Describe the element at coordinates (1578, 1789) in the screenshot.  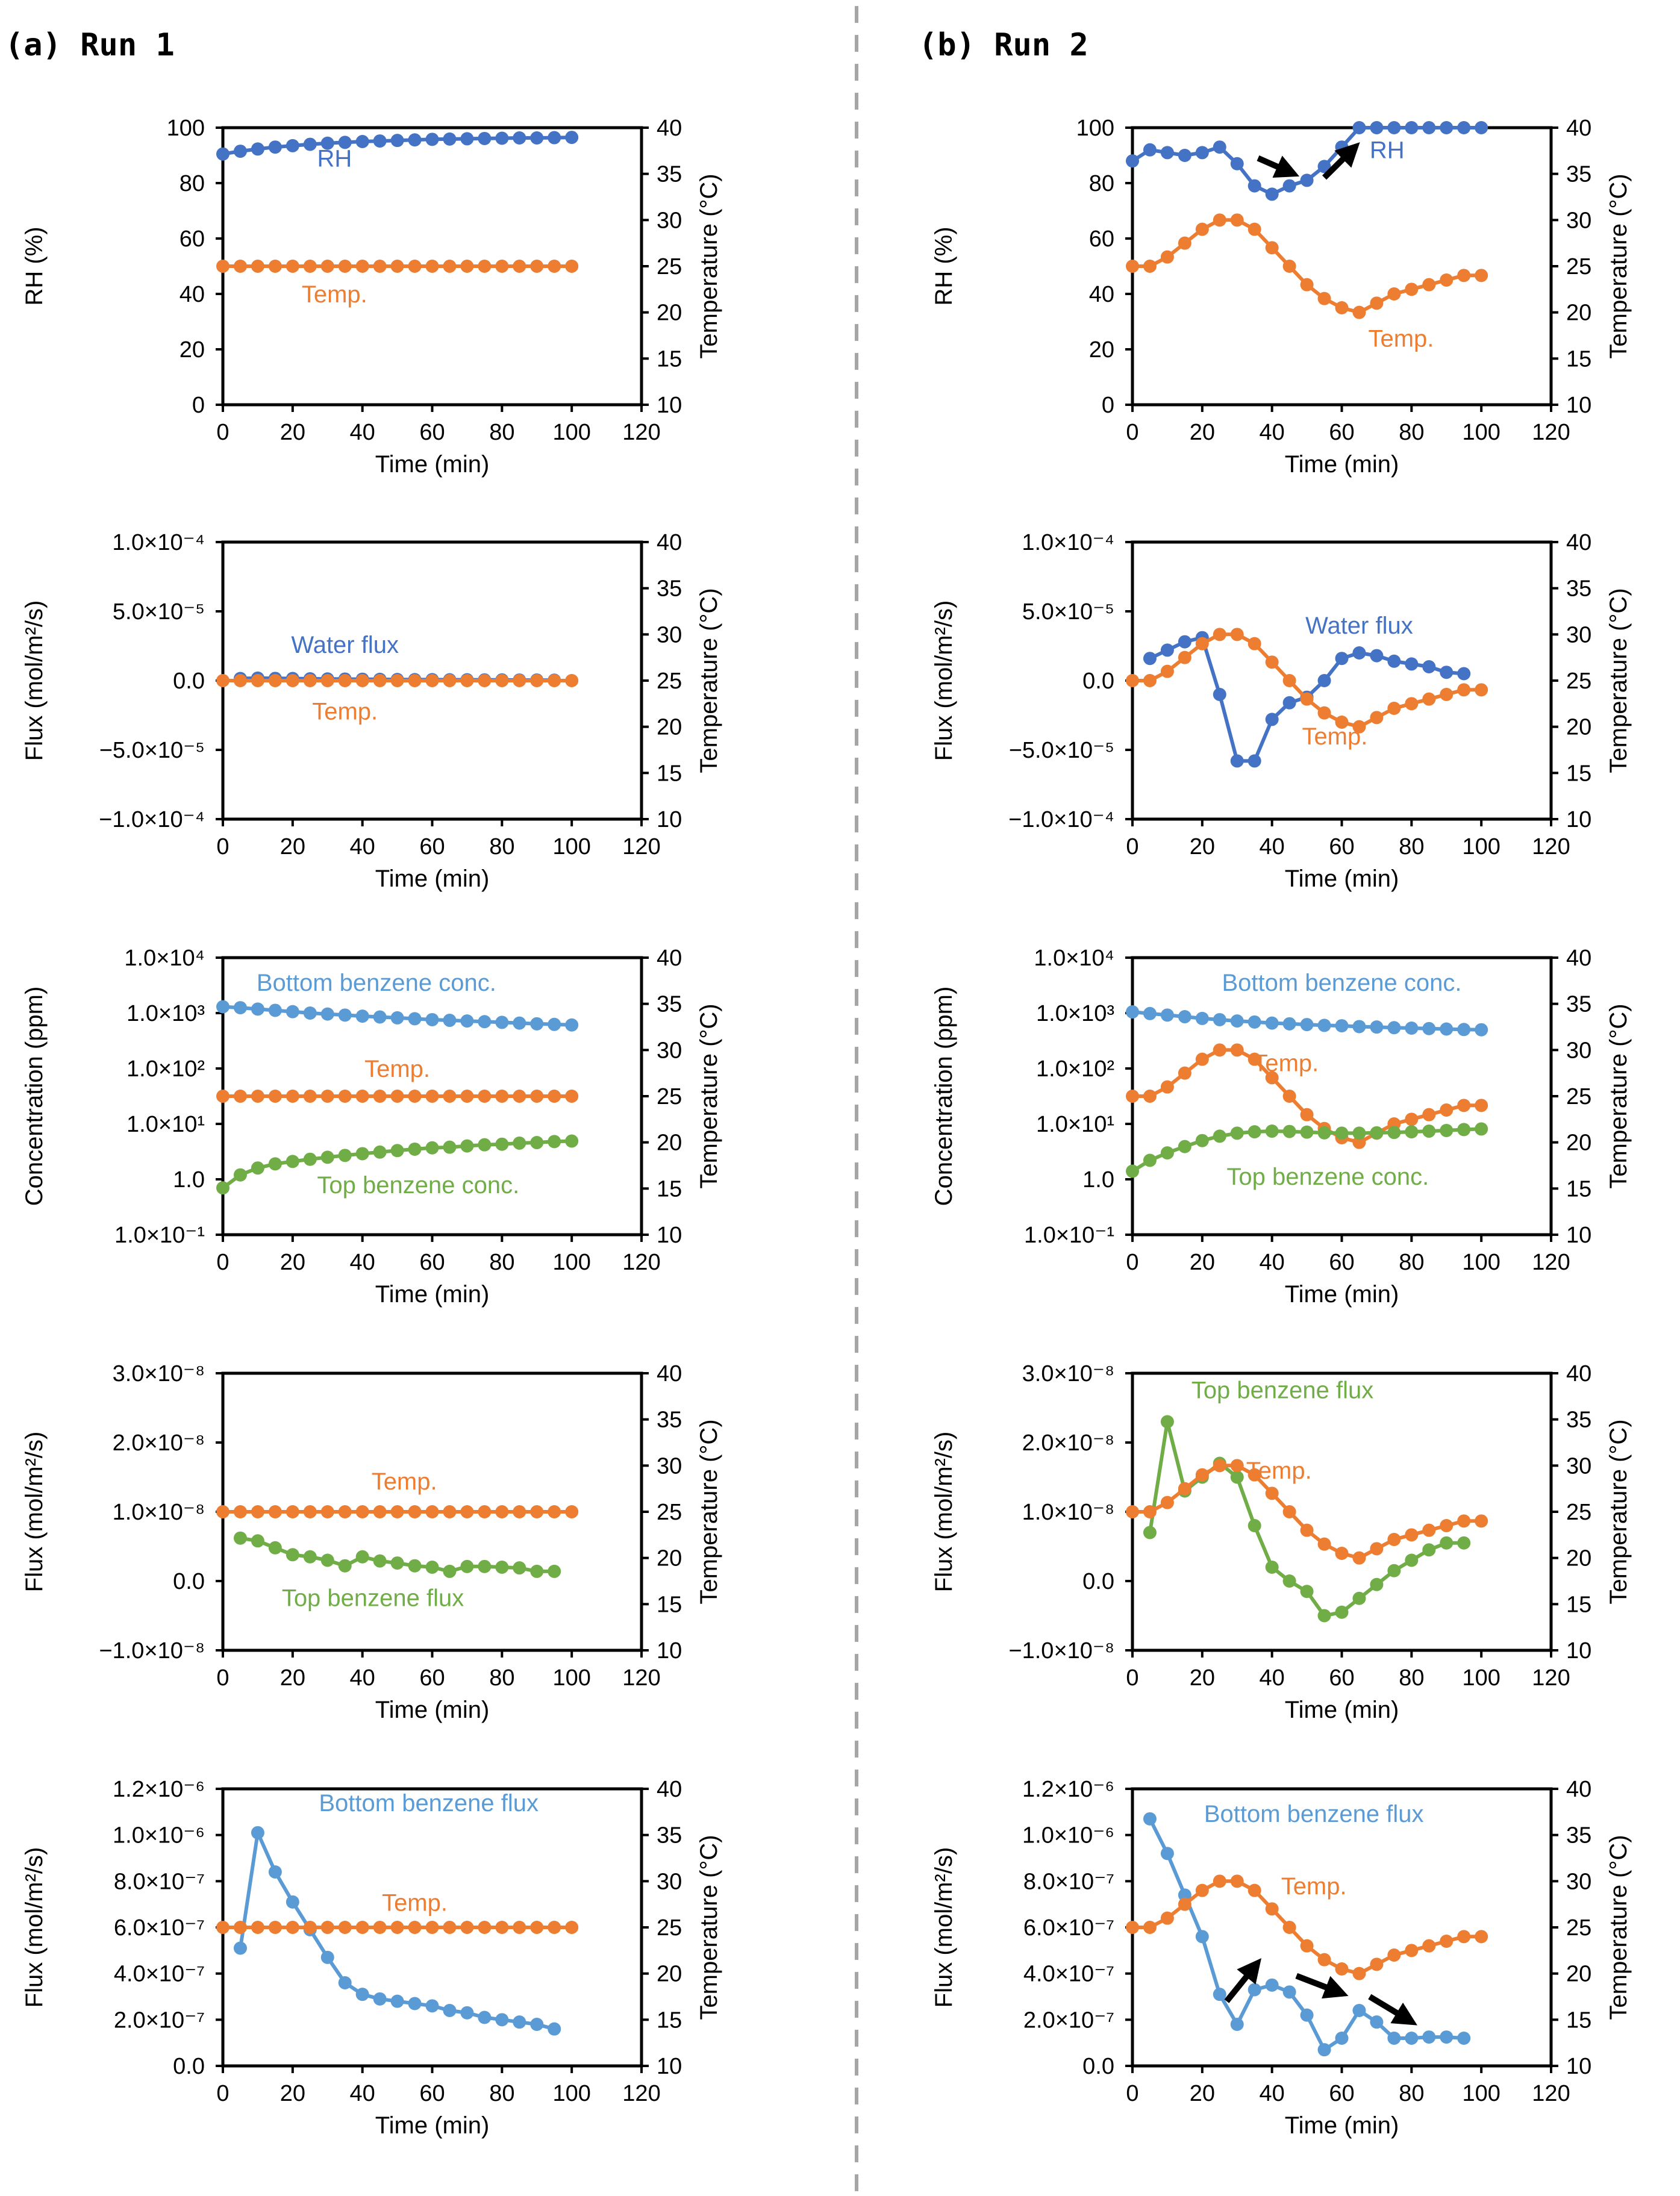
I see `y2-tick-label: 40` at that location.